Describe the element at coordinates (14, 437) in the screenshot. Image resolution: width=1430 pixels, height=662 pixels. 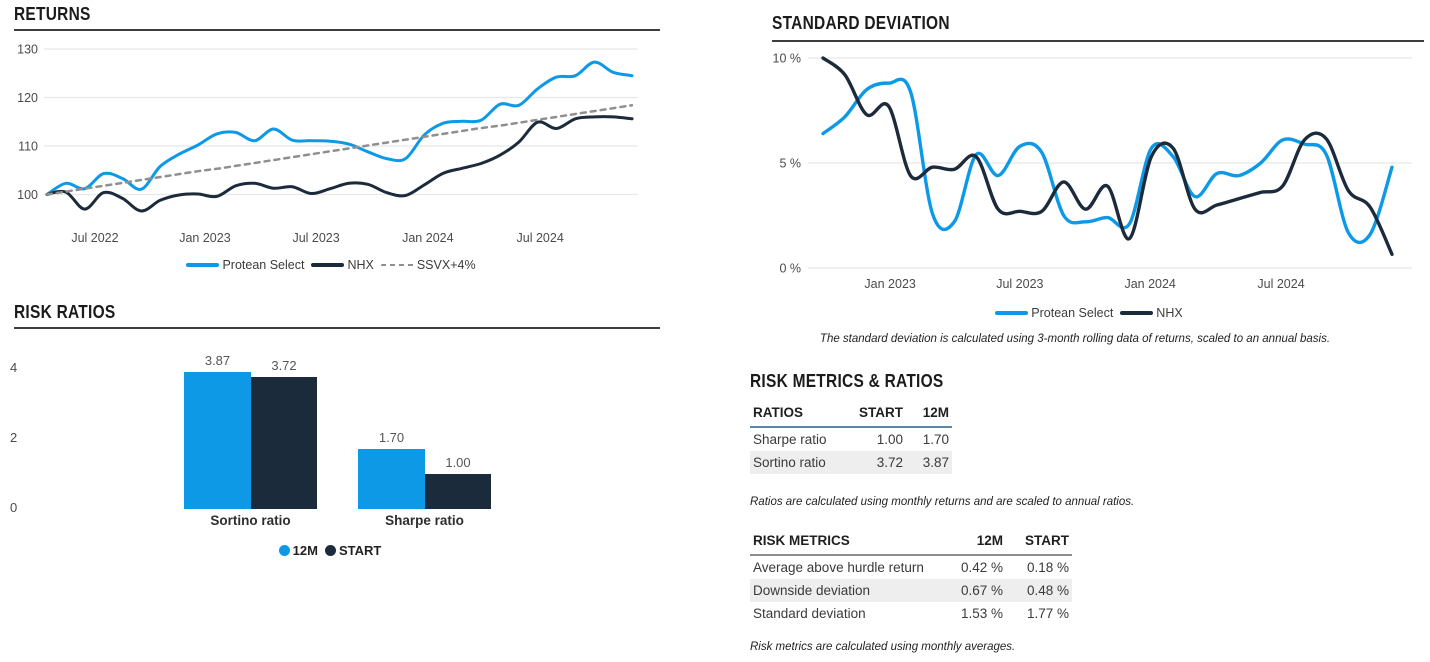
I see `bar-y-tick-2: 2` at that location.